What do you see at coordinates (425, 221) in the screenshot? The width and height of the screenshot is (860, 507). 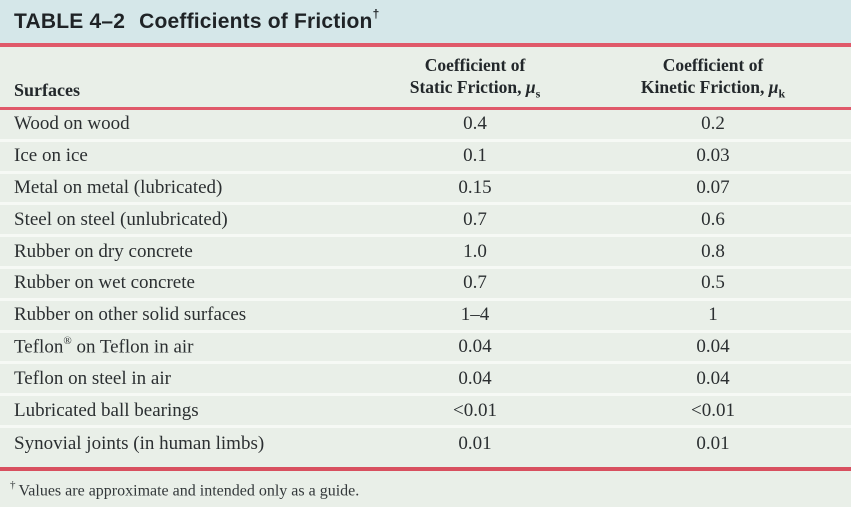 I see `table-row: Steel on steel (unlubricated) 0.7 0.6` at bounding box center [425, 221].